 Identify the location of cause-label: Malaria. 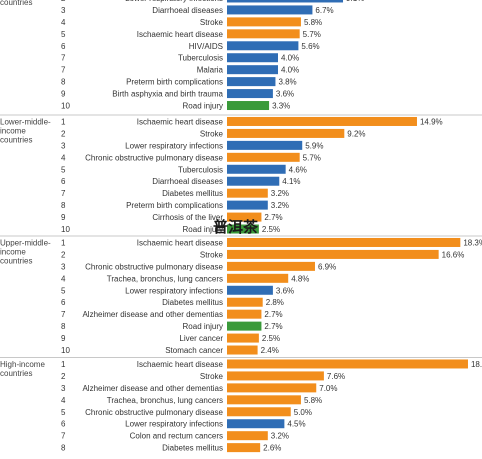
(210, 70).